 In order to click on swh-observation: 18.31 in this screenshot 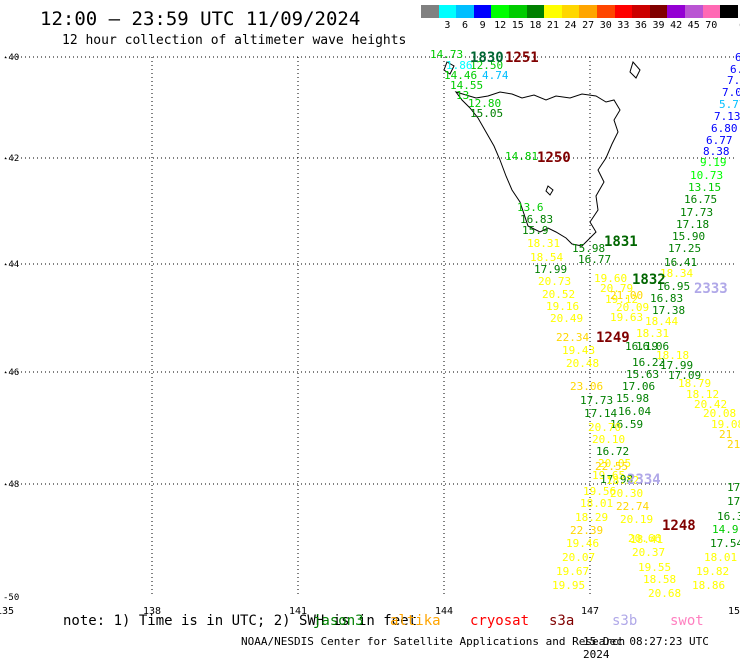, I will do `click(652, 333)`.